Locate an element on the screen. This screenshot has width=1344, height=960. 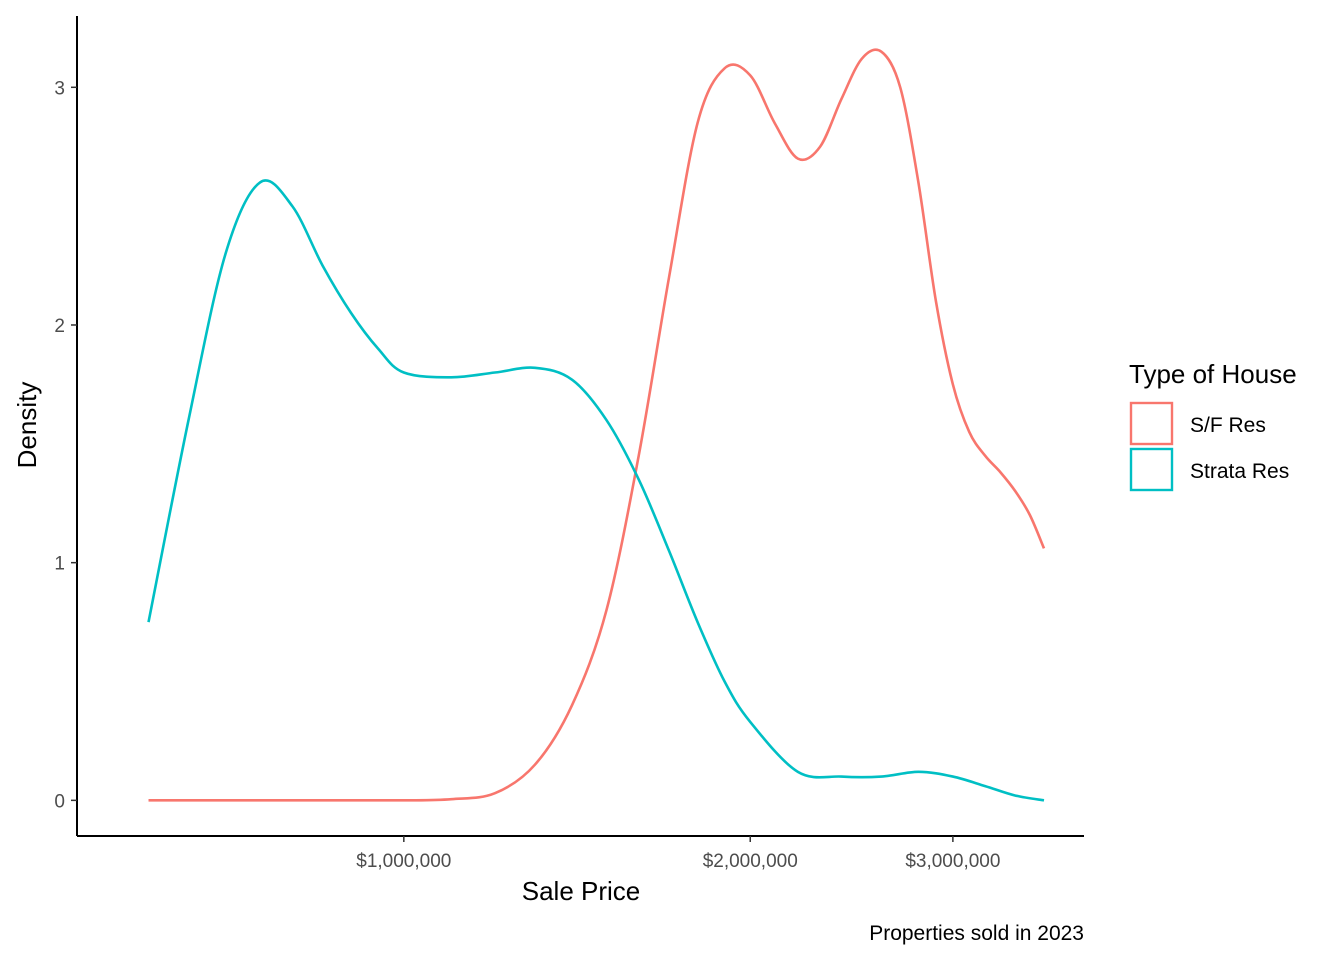
x-tick-label: $1,000,000 is located at coordinates (403, 861).